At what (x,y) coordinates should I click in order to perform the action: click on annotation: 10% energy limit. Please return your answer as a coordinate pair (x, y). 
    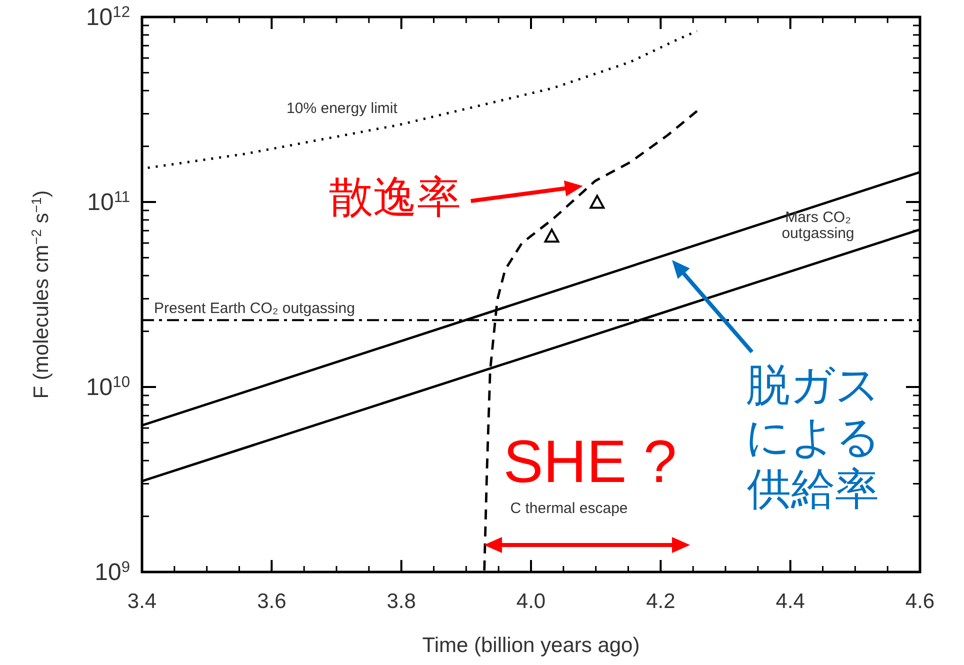
    Looking at the image, I should click on (342, 108).